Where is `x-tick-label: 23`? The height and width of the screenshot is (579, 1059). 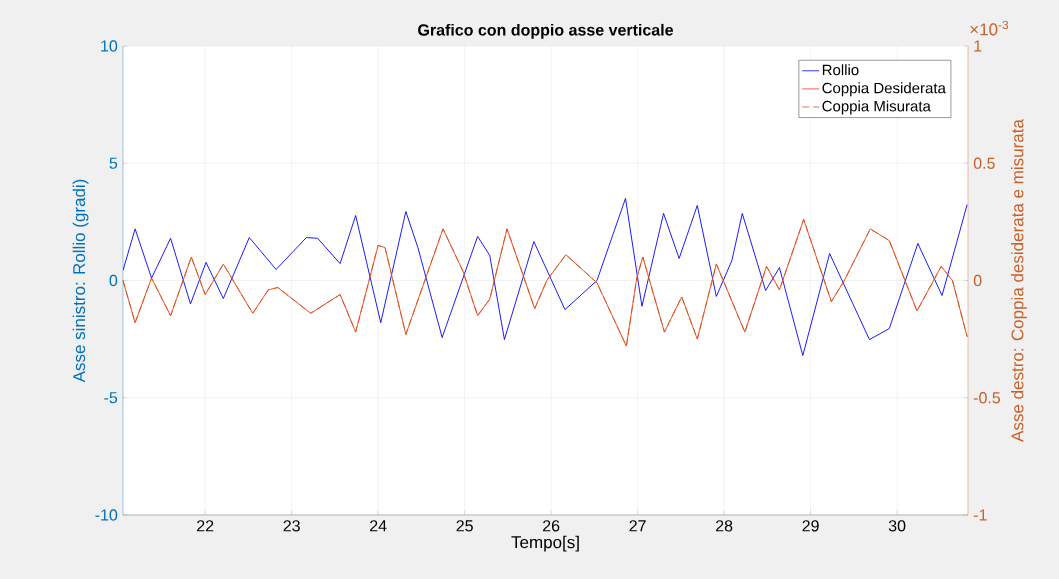
x-tick-label: 23 is located at coordinates (291, 526).